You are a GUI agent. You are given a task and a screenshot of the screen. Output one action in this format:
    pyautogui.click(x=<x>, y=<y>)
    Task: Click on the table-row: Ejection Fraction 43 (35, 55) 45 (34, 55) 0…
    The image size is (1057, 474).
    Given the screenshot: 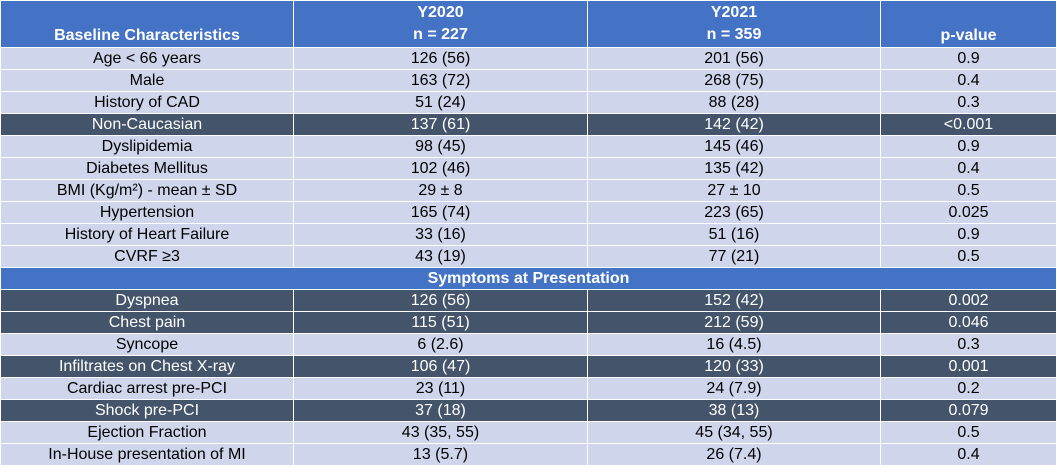 What is the action you would take?
    pyautogui.click(x=528, y=432)
    